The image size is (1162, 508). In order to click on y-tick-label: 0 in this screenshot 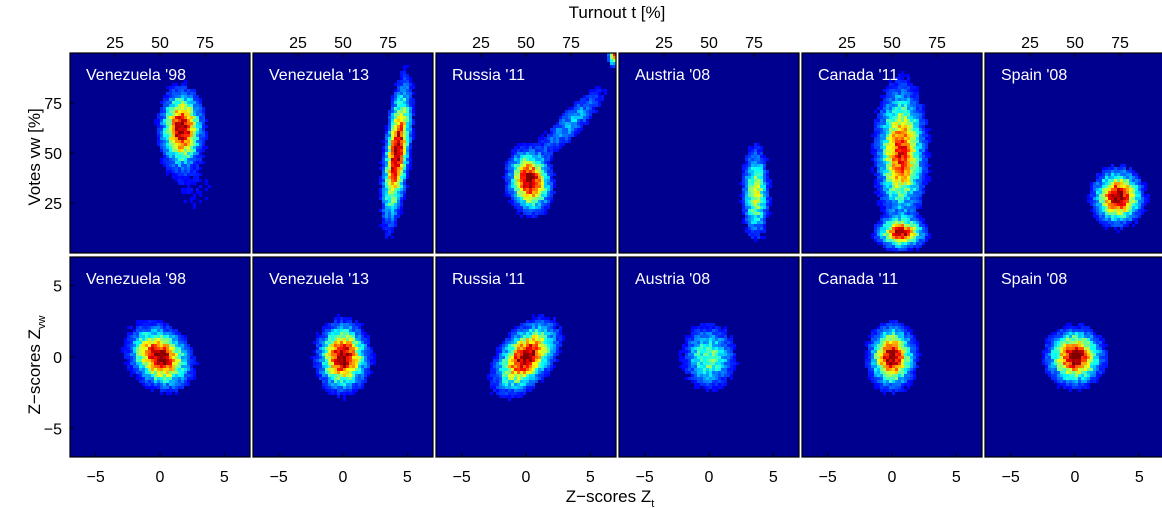, I will do `click(57, 358)`.